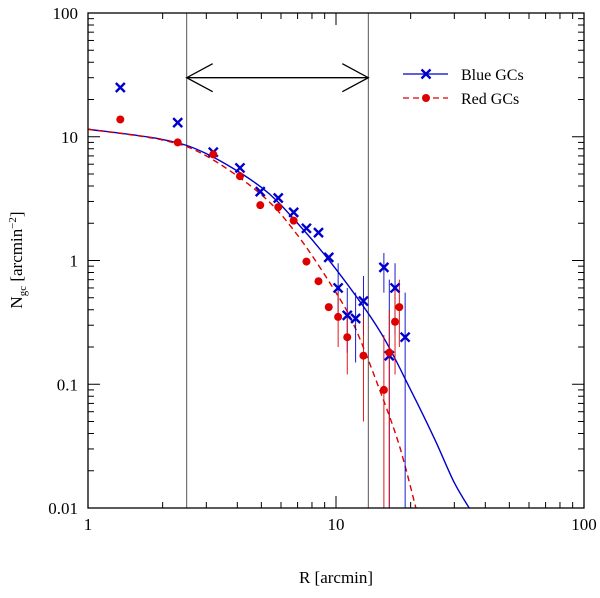  Describe the element at coordinates (492, 75) in the screenshot. I see `legend-blue-label: Blue GCs` at that location.